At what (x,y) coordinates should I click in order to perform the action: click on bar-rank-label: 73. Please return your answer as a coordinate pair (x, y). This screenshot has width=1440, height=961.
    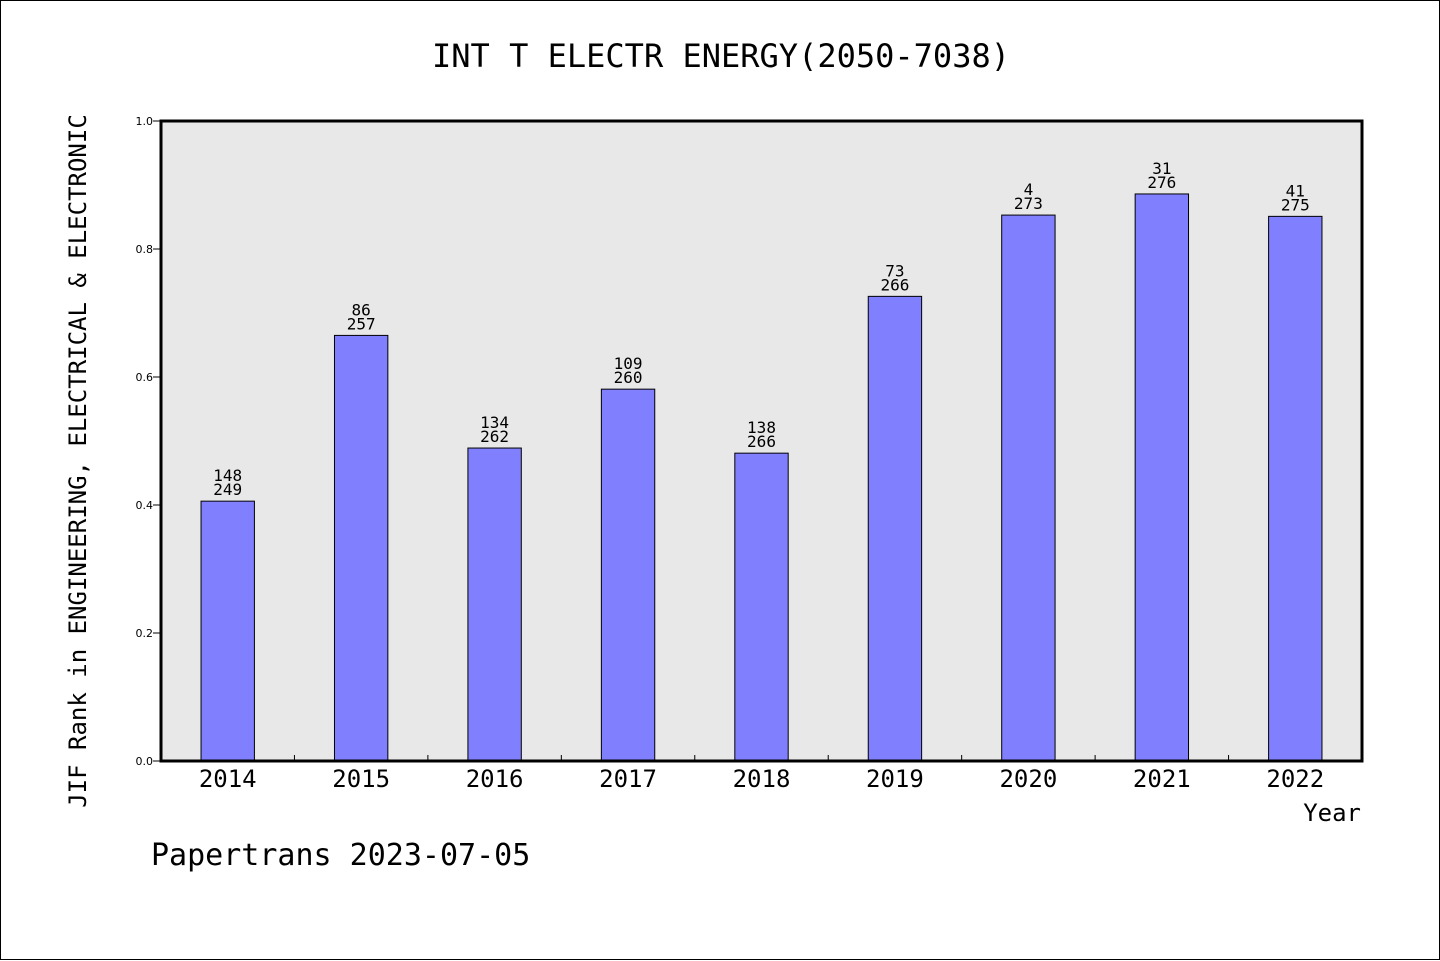
    Looking at the image, I should click on (894, 270).